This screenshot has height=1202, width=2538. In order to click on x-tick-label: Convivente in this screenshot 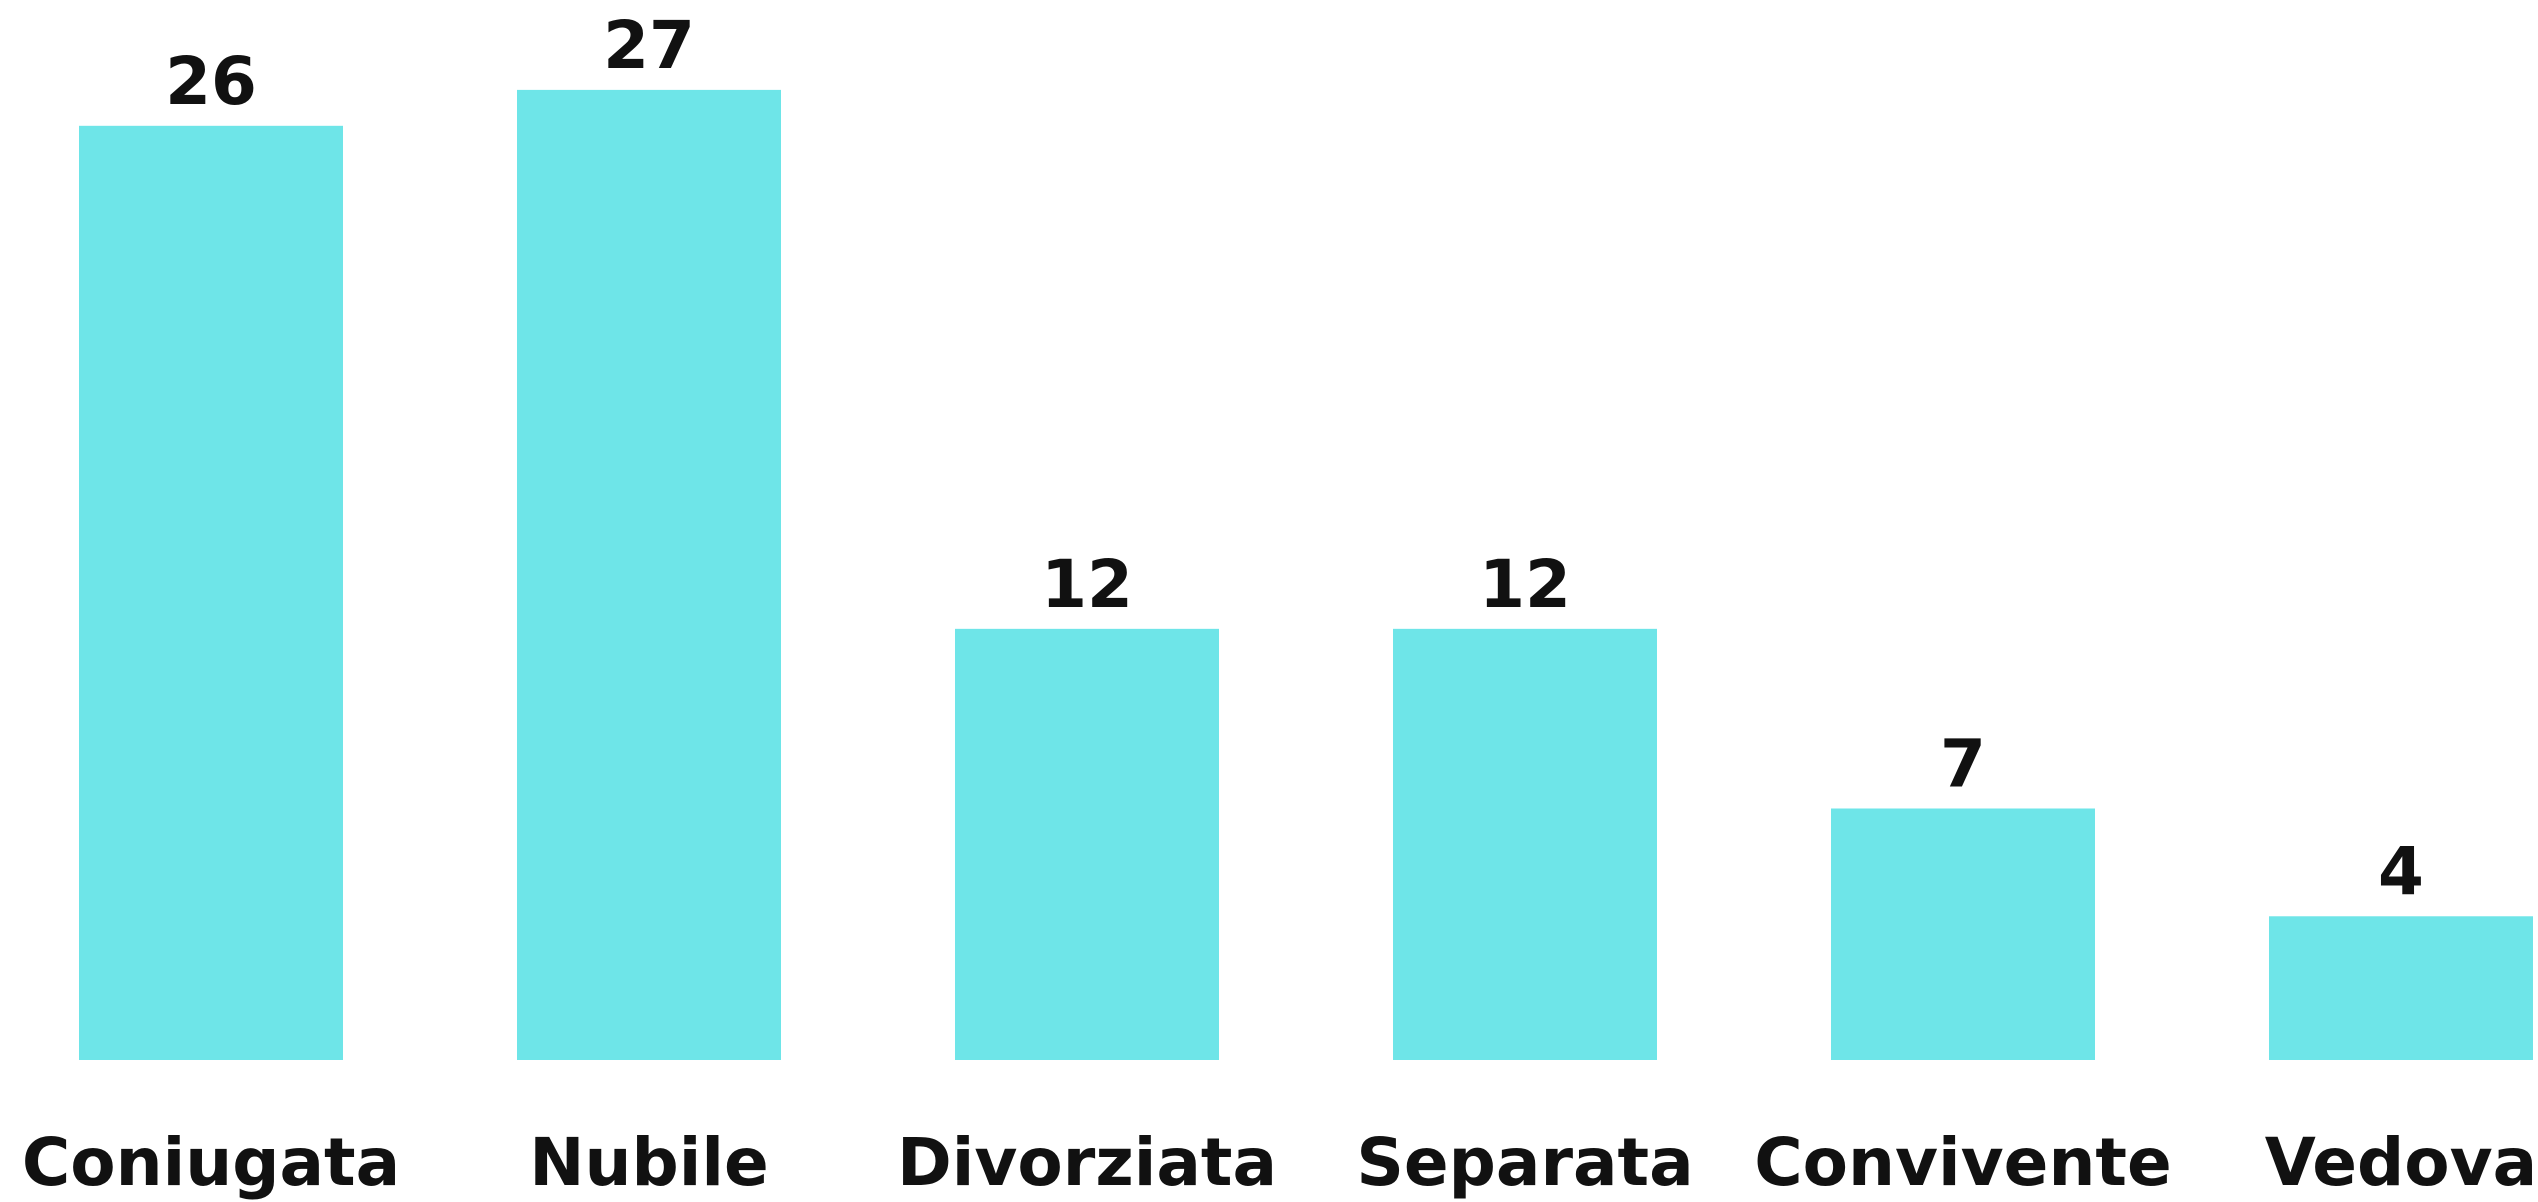, I will do `click(1963, 1162)`.